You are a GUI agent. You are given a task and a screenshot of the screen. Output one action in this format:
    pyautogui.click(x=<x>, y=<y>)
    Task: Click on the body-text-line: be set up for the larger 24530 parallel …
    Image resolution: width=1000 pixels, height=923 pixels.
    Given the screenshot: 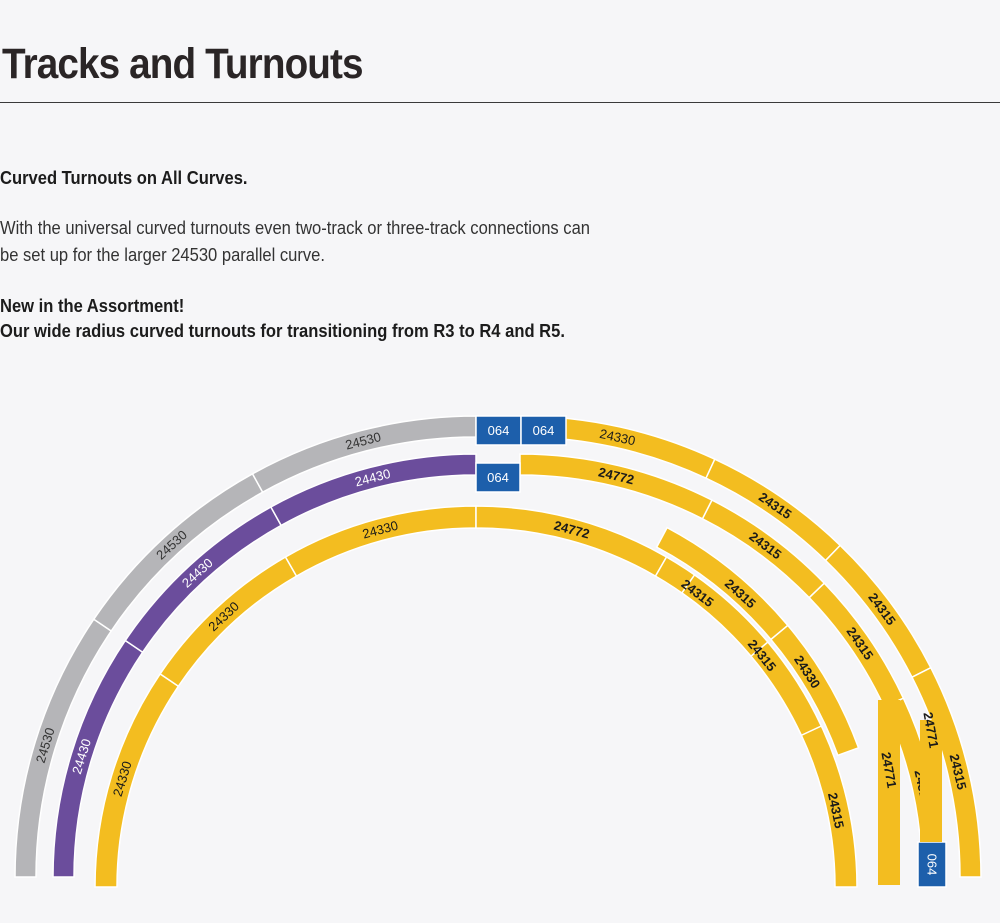 What is the action you would take?
    pyautogui.click(x=162, y=255)
    